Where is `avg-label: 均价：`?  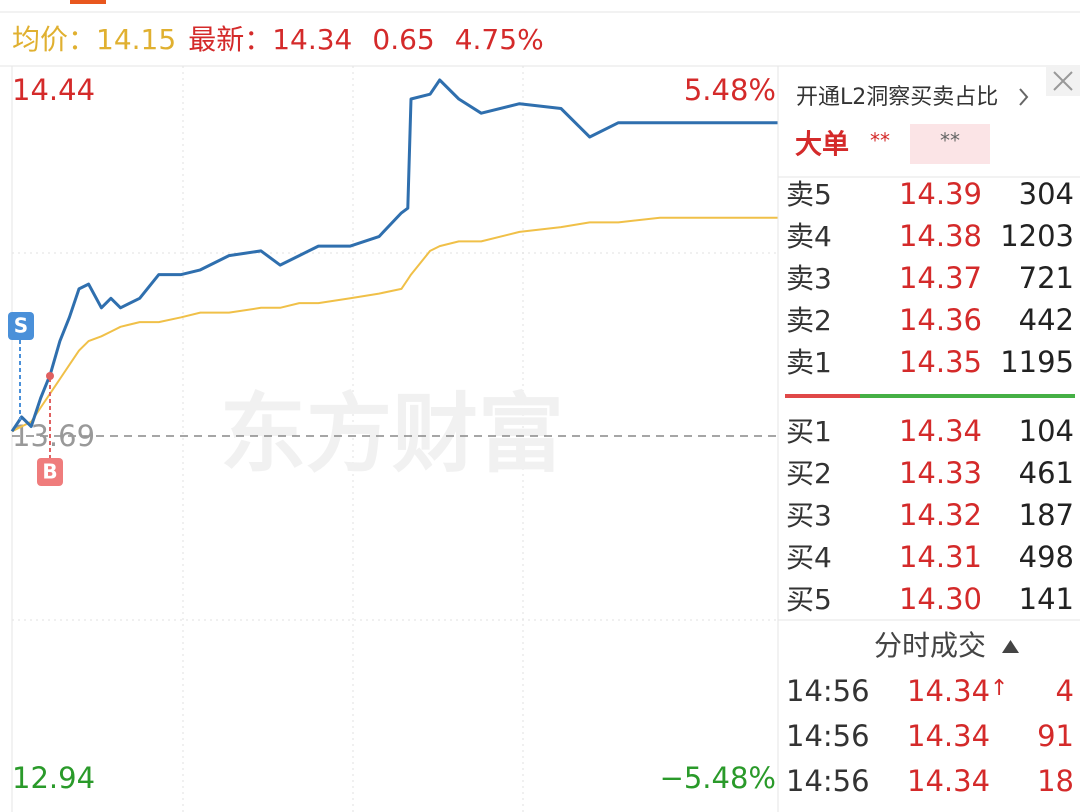 avg-label: 均价： is located at coordinates (54, 39).